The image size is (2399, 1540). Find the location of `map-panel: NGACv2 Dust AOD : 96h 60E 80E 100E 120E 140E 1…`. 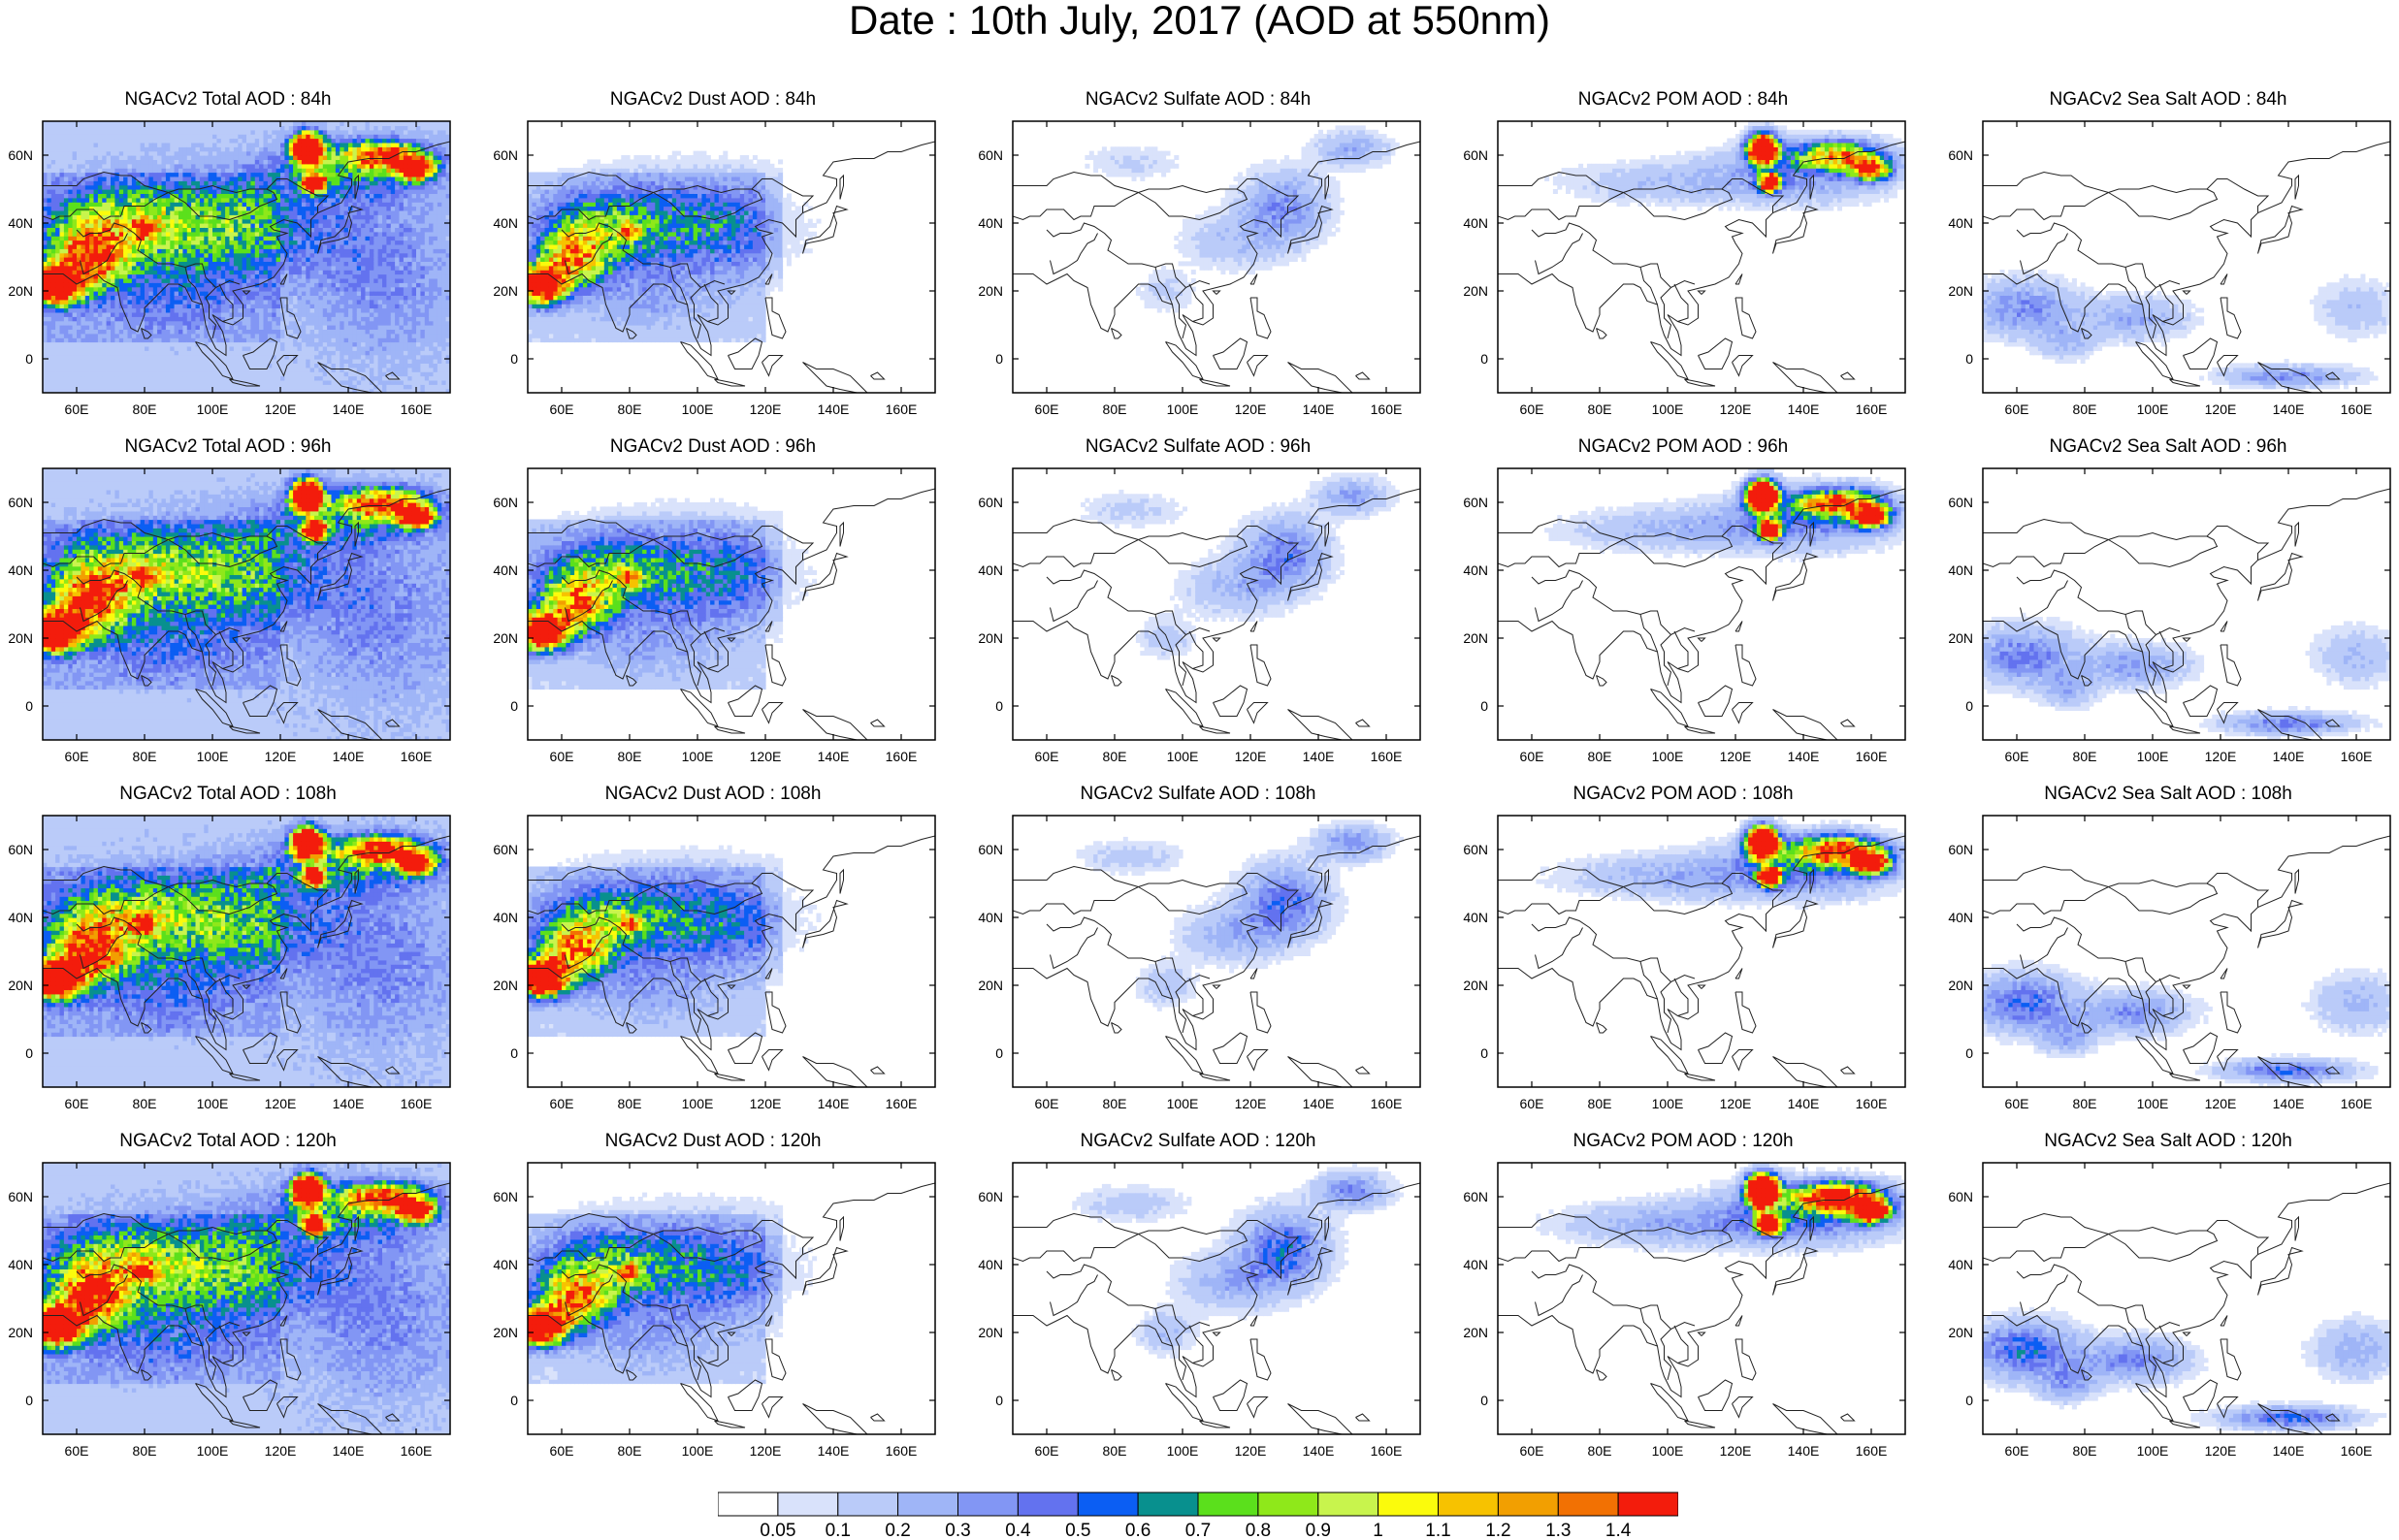

map-panel: NGACv2 Dust AOD : 96h 60E 80E 100E 120E 140E 1… is located at coordinates (727, 555).